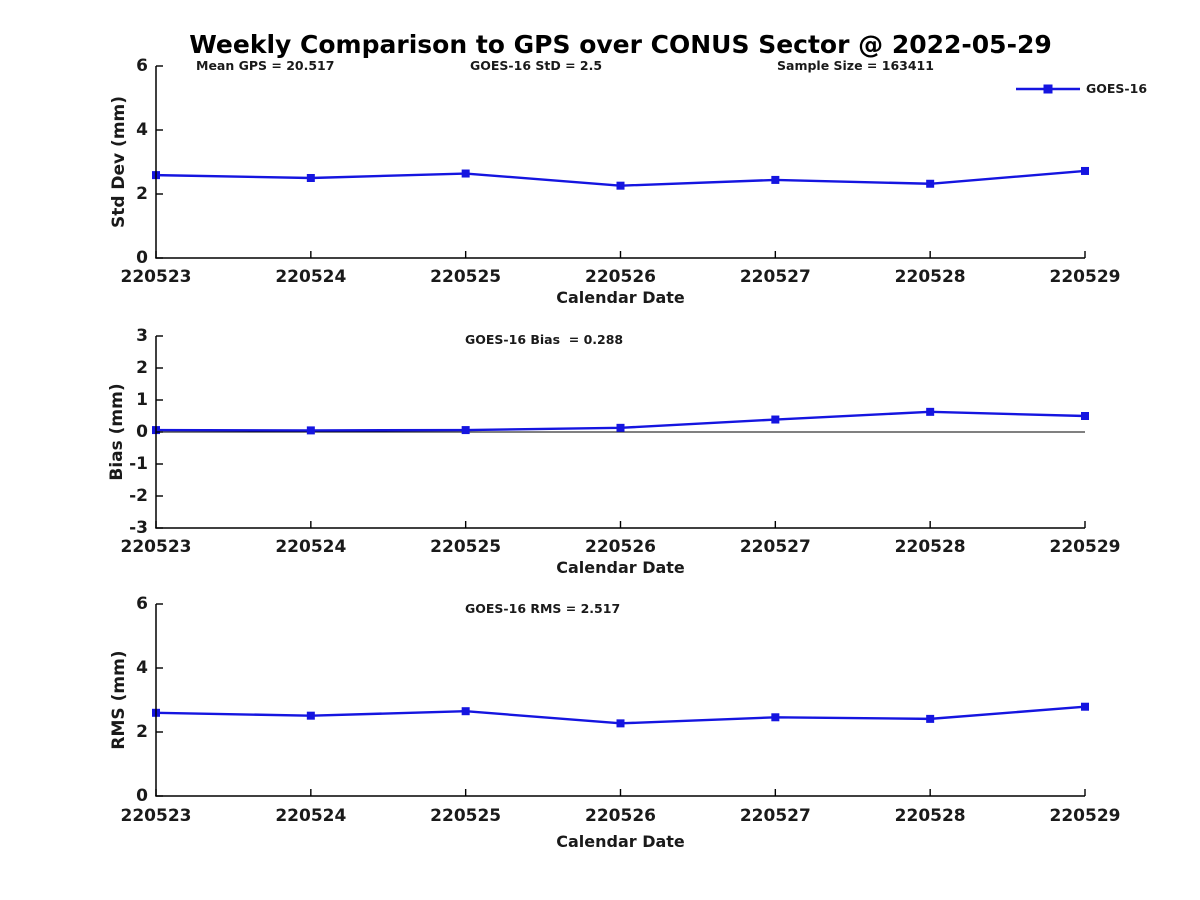  I want to click on y-tick-label: -1, so click(138, 464).